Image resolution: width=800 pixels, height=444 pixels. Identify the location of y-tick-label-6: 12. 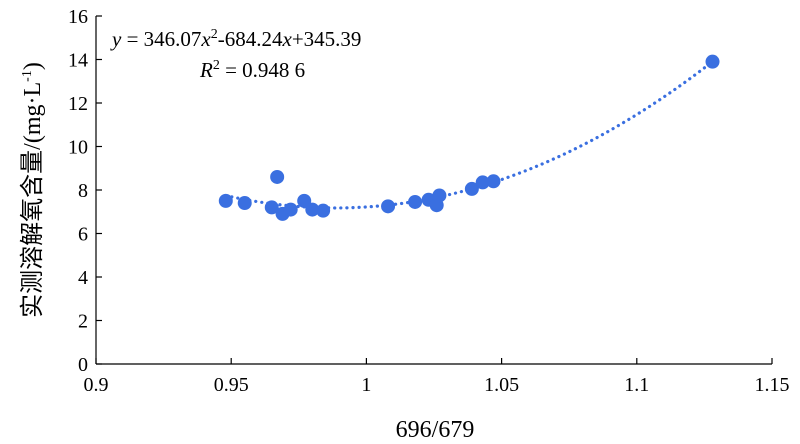
(78, 104).